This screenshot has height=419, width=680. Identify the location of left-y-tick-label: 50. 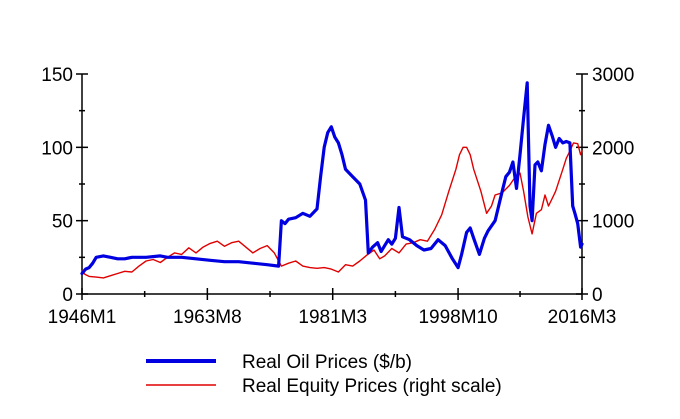
(62, 222).